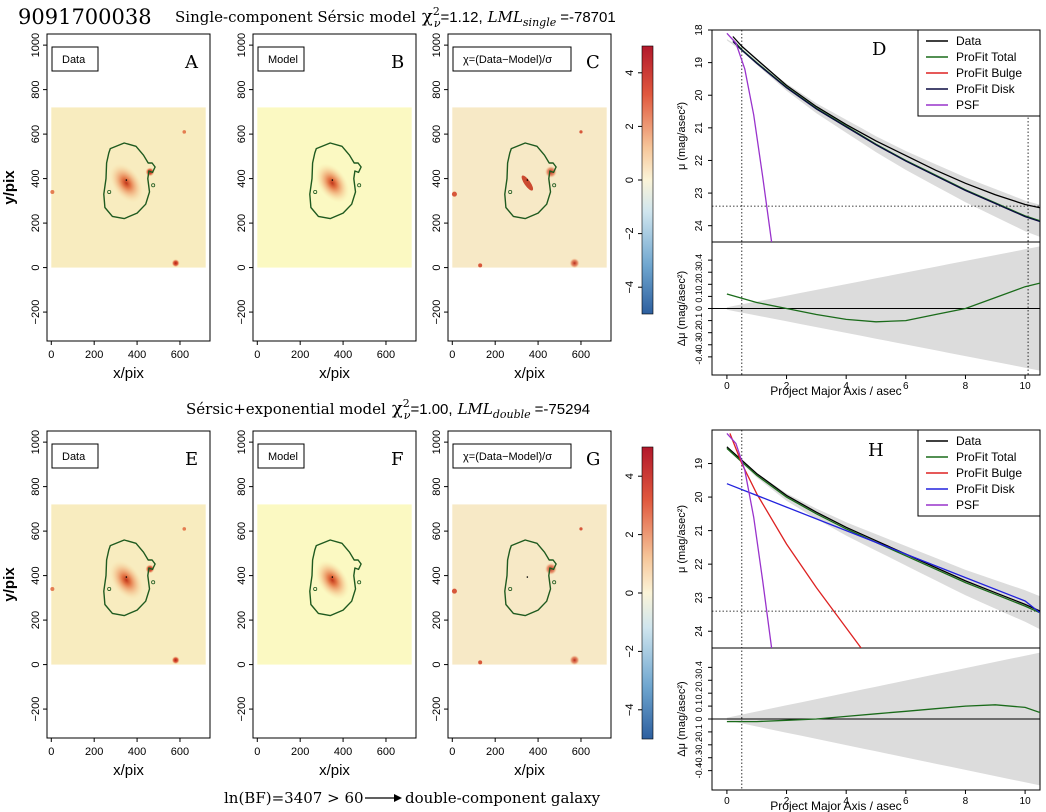 The image size is (1046, 812). I want to click on series-profit-bulge, so click(795, 540).